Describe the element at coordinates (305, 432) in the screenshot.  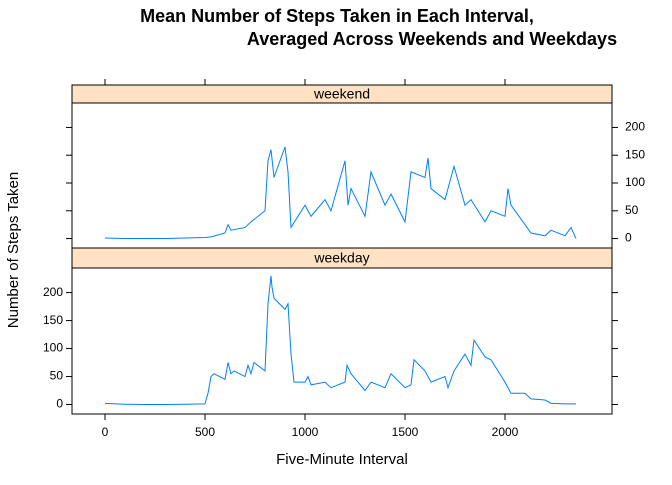
I see `x-tick-label: 1000` at that location.